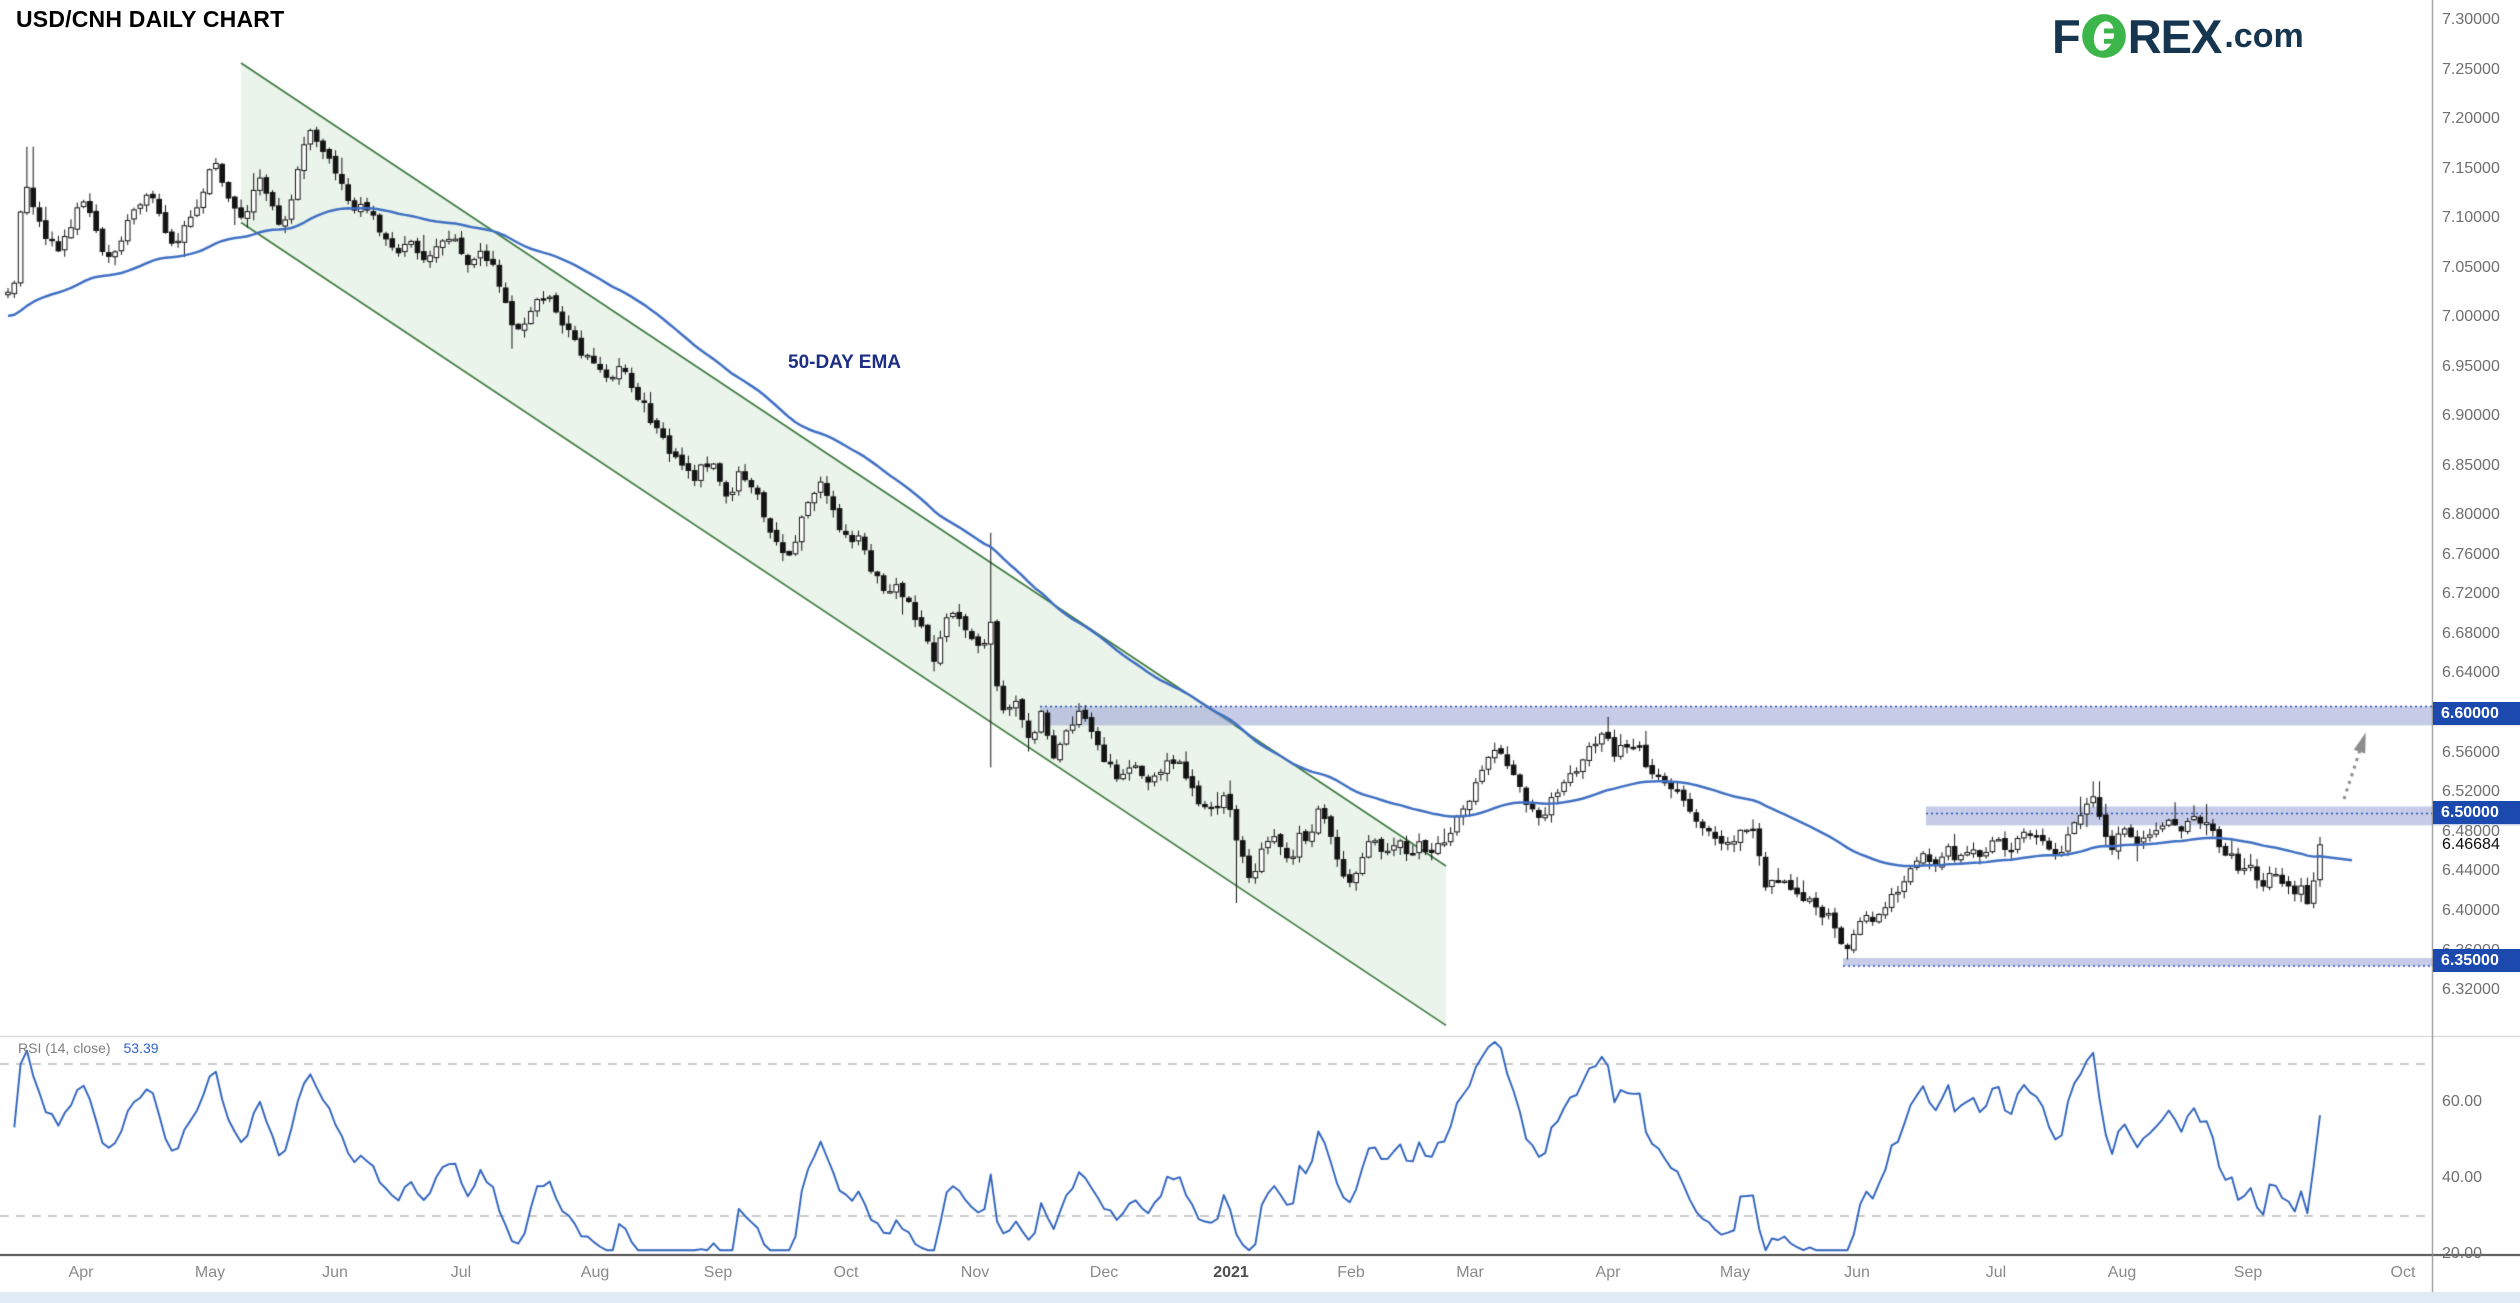 The image size is (2520, 1303). Describe the element at coordinates (1231, 1272) in the screenshot. I see `month-label: 2021` at that location.